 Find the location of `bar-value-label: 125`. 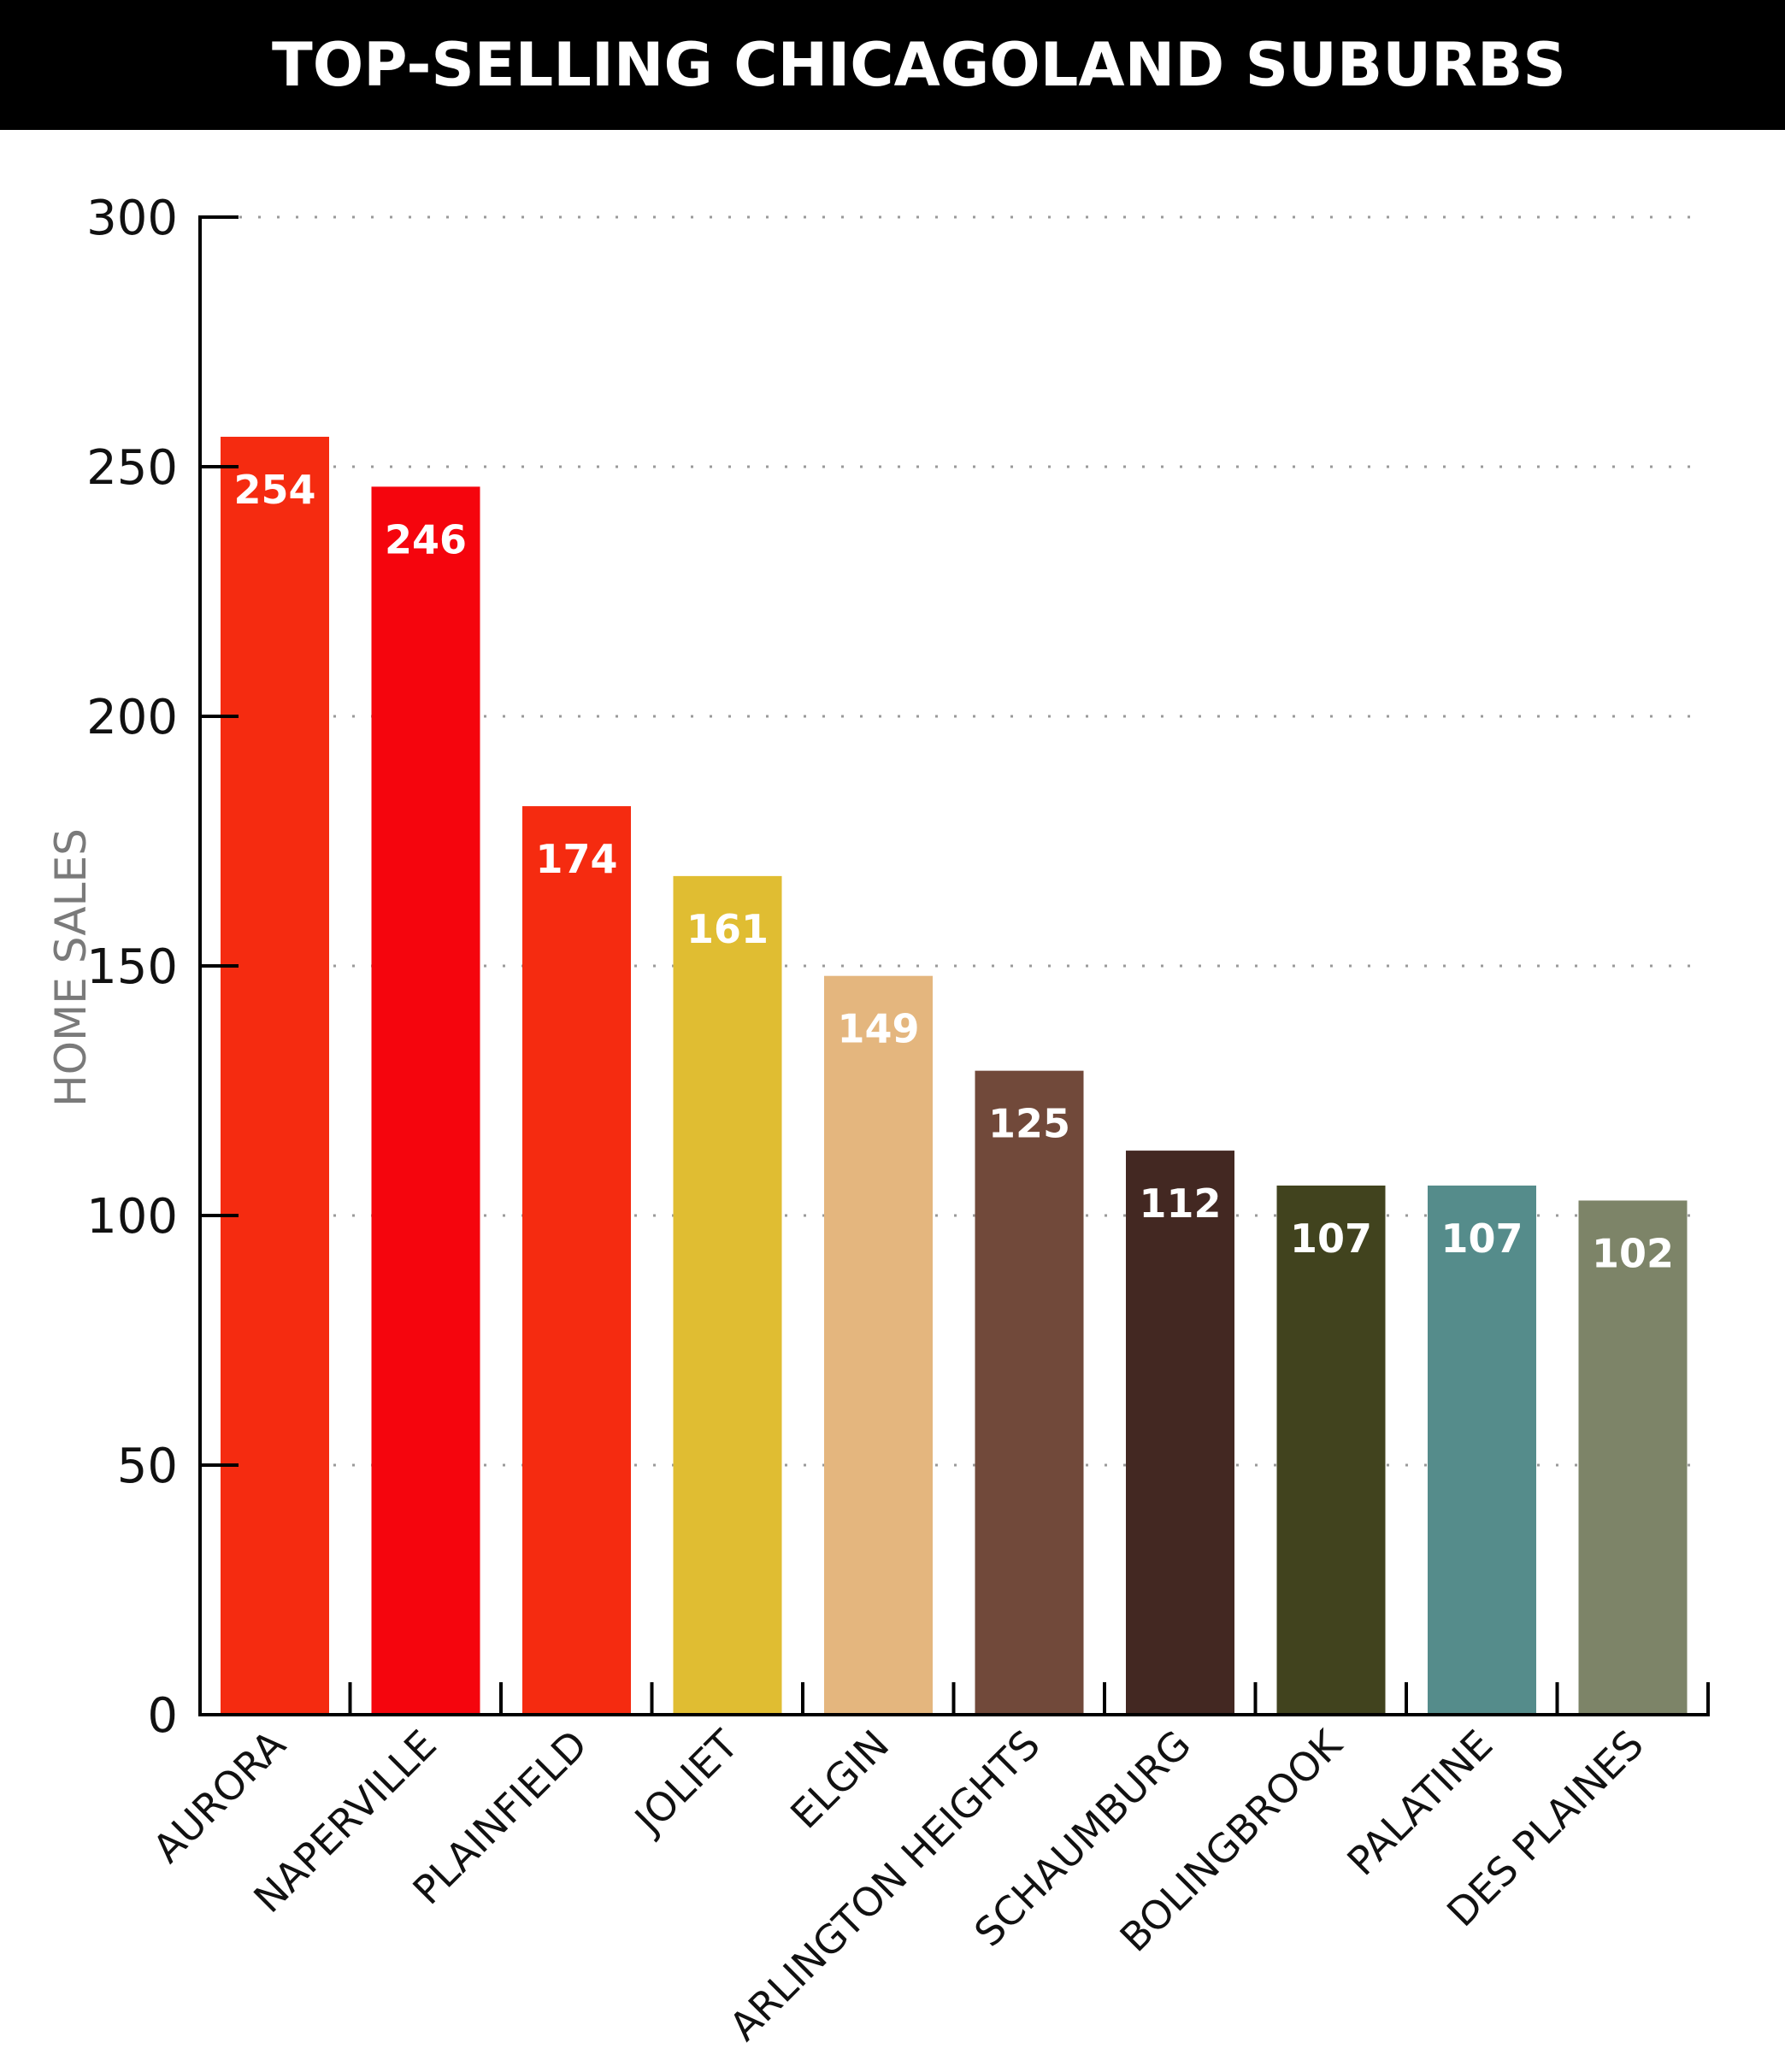

bar-value-label: 125 is located at coordinates (1029, 1124).